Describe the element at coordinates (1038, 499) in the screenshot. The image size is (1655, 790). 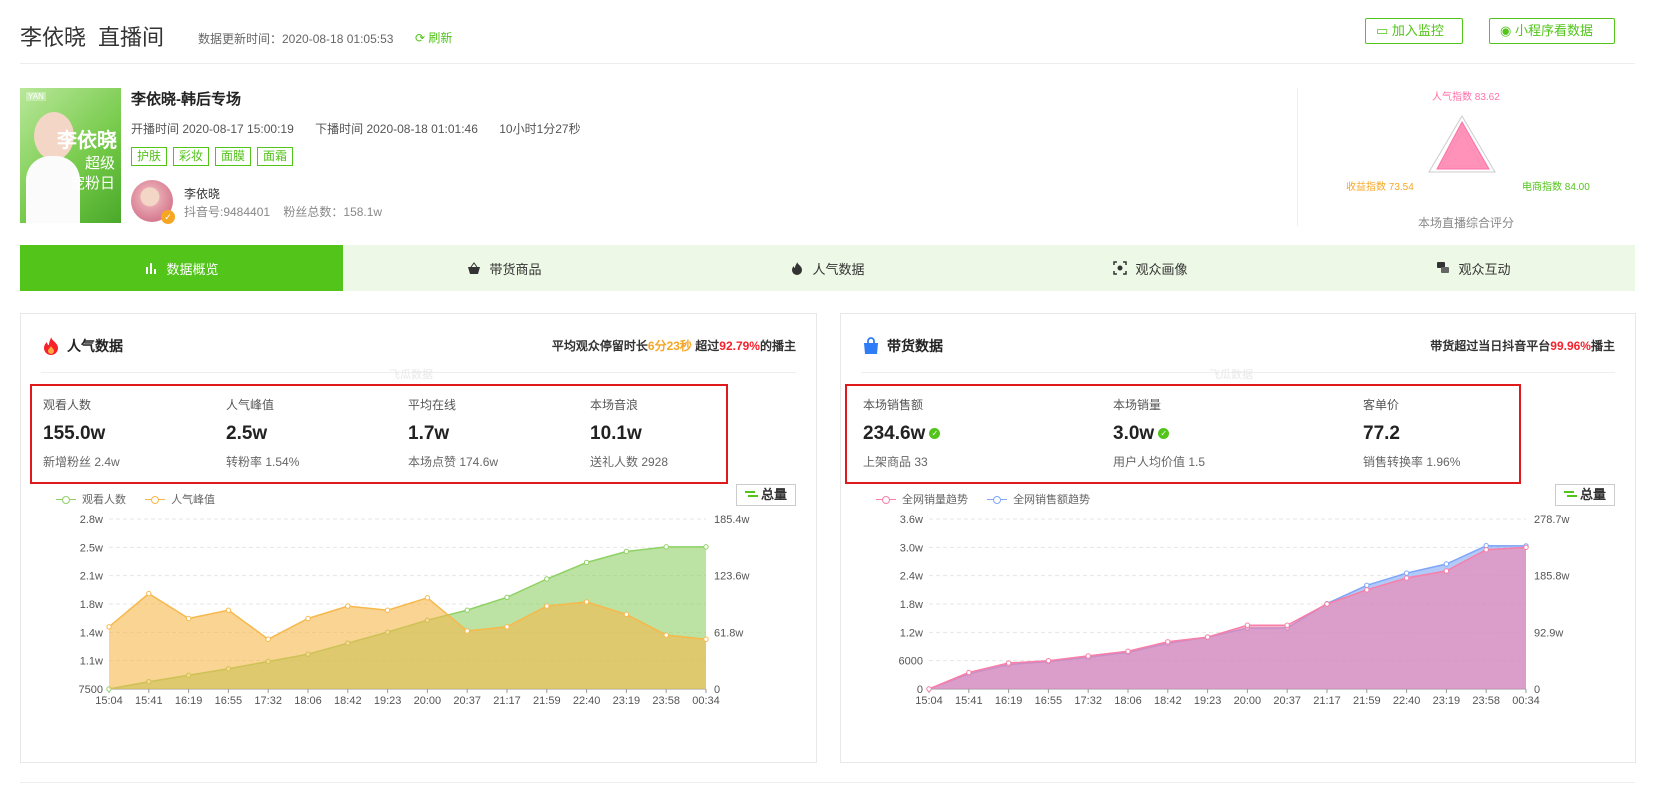
I see `legend-item: 全网销售额趋势` at that location.